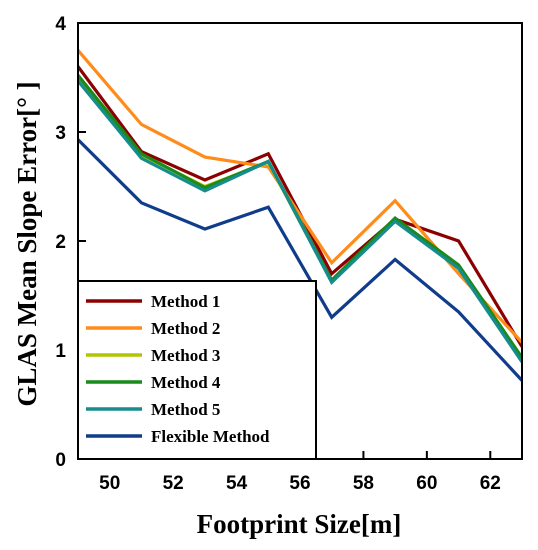  I want to click on legend-label: Method 5, so click(185, 409).